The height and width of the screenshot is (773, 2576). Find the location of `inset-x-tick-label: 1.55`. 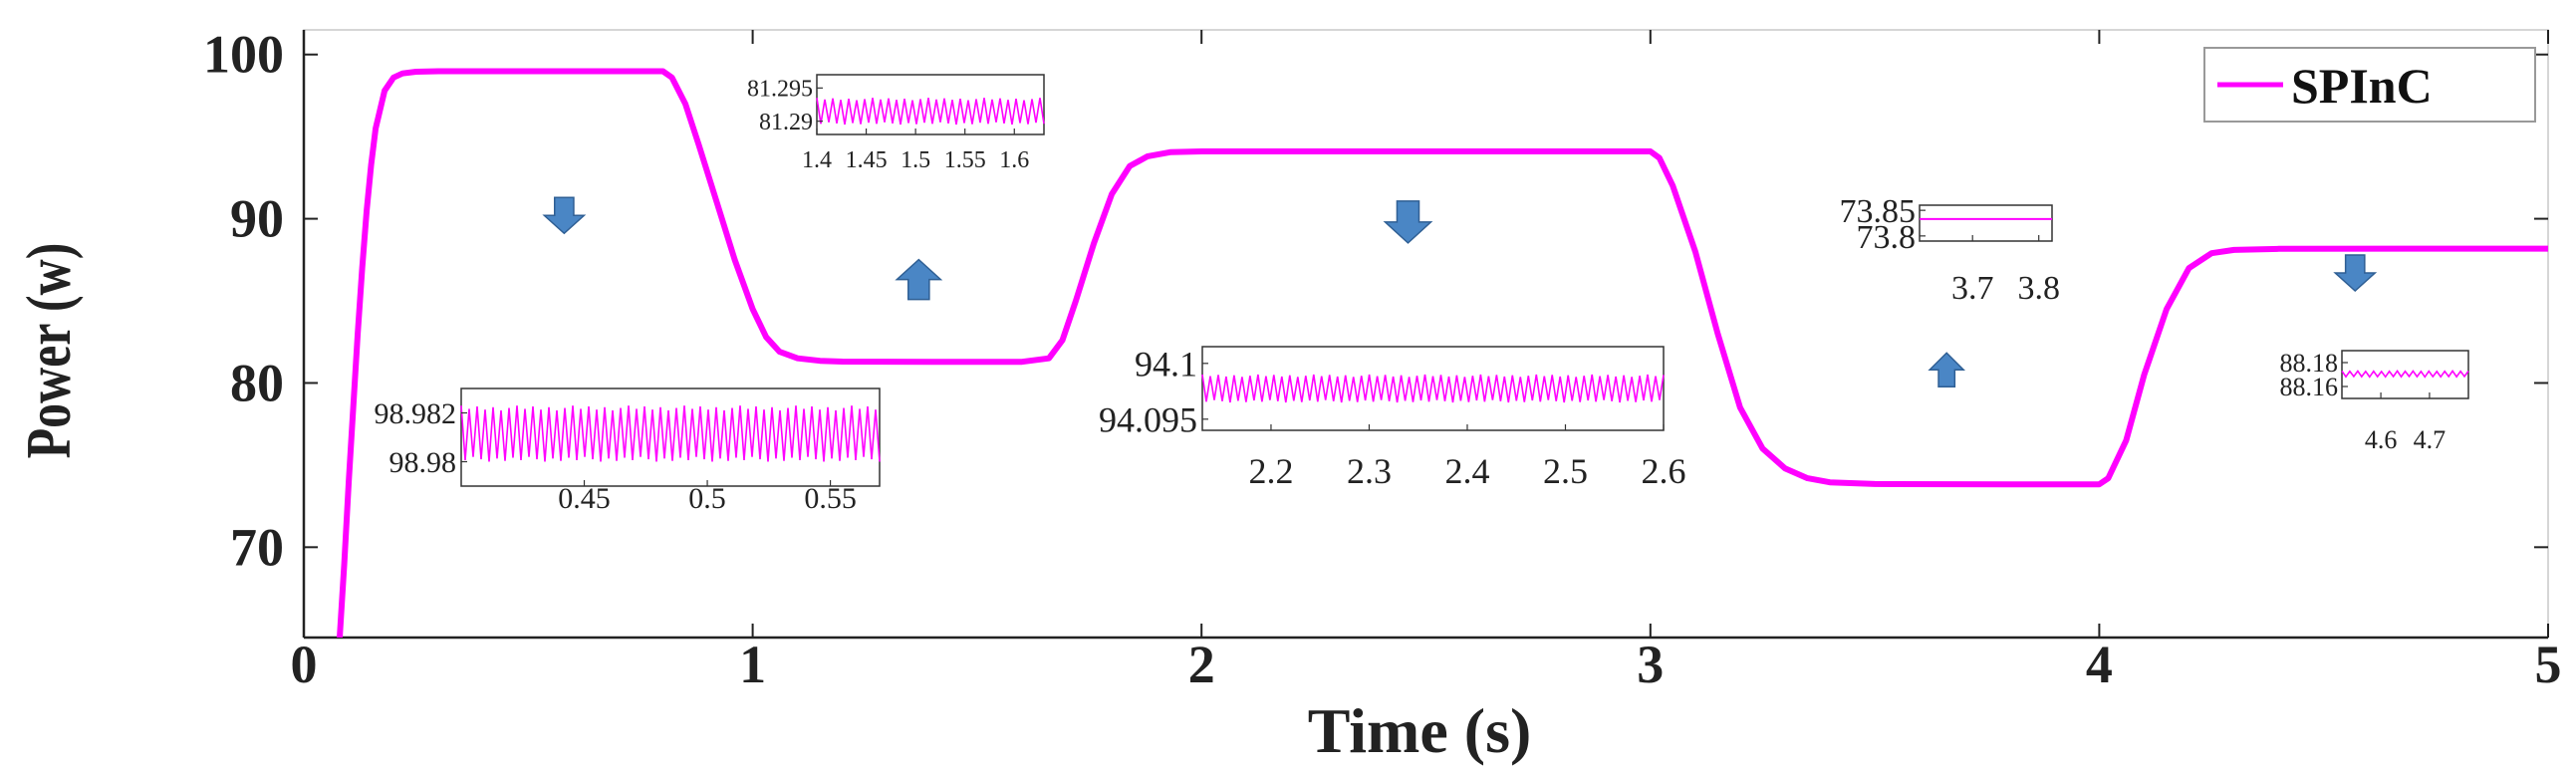

inset-x-tick-label: 1.55 is located at coordinates (965, 160).